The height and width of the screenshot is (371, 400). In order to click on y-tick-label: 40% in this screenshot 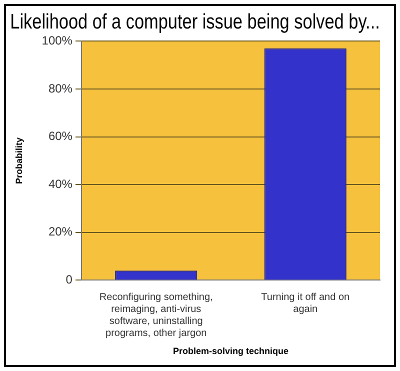, I will do `click(60, 183)`.